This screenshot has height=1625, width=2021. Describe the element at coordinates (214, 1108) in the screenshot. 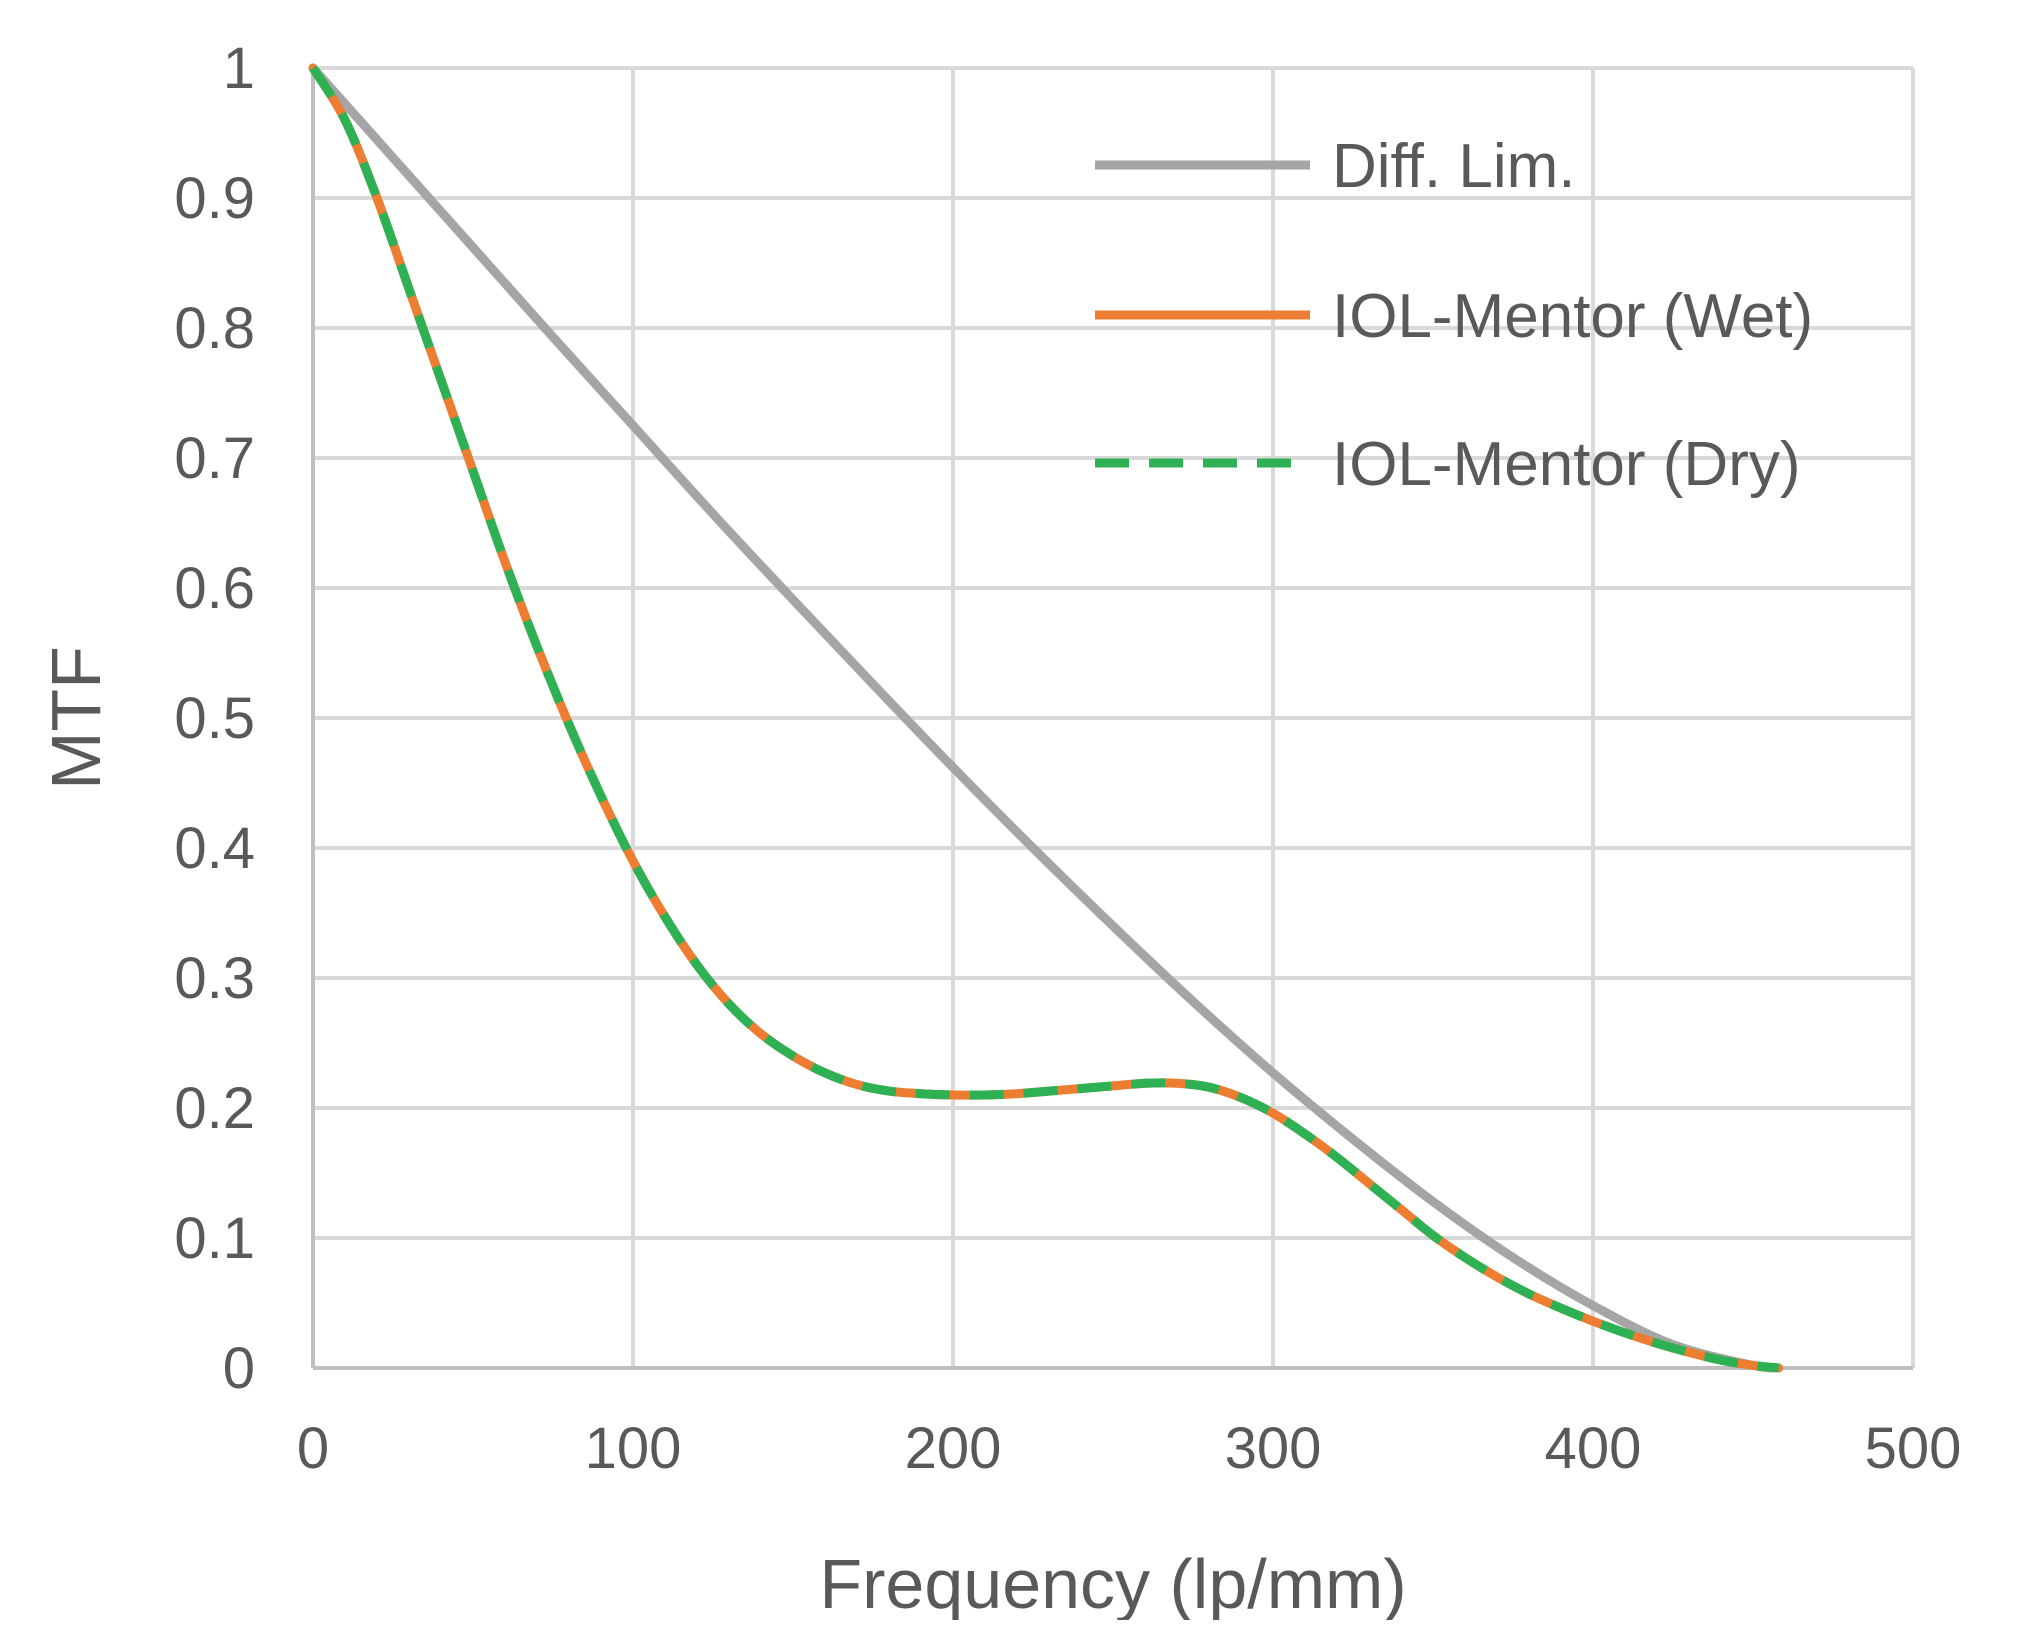

I see `y-tick-label: 0.2` at that location.